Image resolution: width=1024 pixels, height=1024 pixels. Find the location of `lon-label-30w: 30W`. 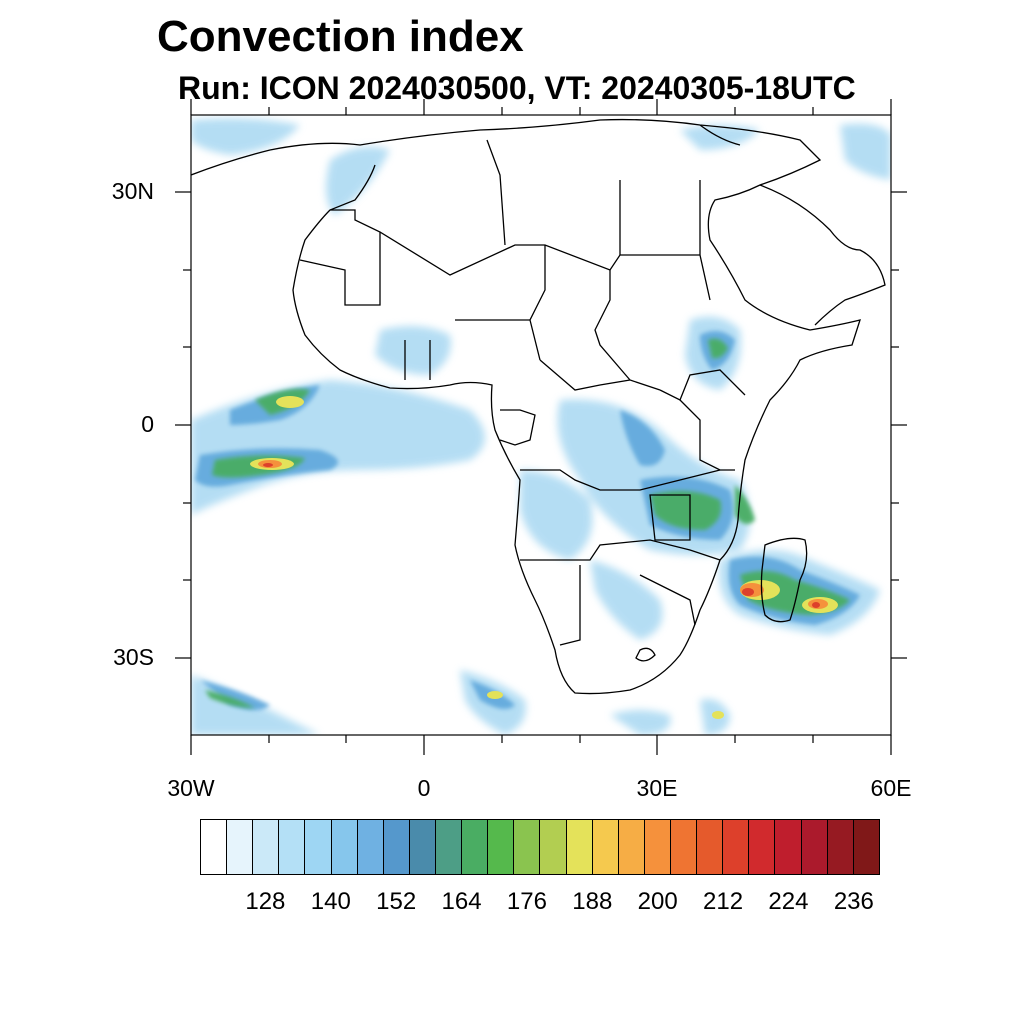

lon-label-30w: 30W is located at coordinates (191, 788).